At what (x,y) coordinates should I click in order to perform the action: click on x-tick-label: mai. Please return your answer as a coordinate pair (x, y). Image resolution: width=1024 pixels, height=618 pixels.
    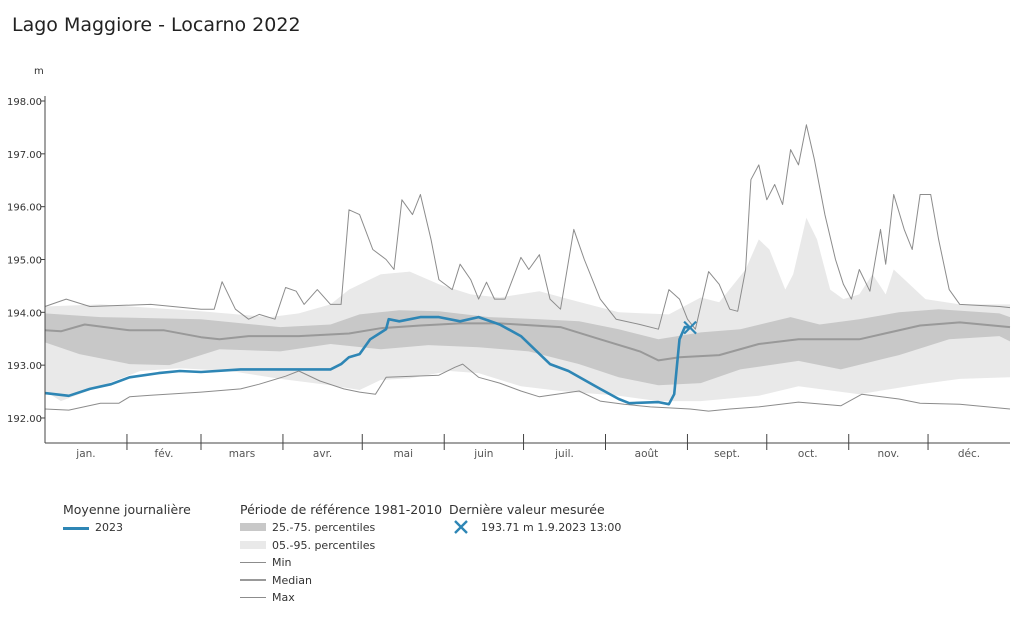
    Looking at the image, I should click on (403, 454).